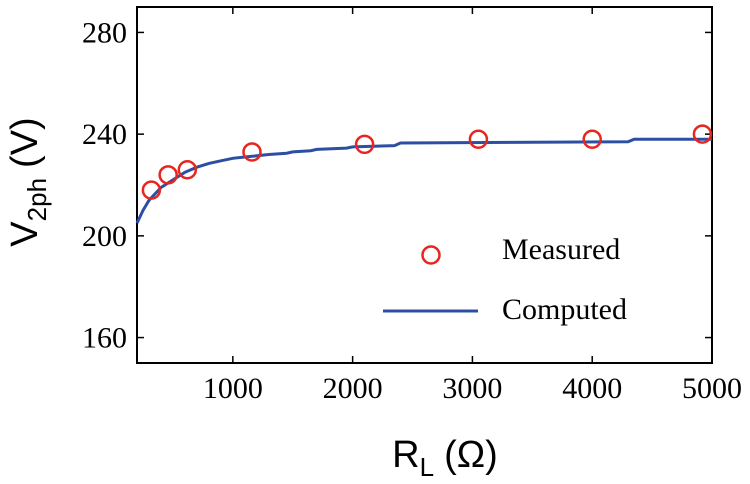 The width and height of the screenshot is (750, 484). Describe the element at coordinates (104, 338) in the screenshot. I see `y-tick-label: 160` at that location.